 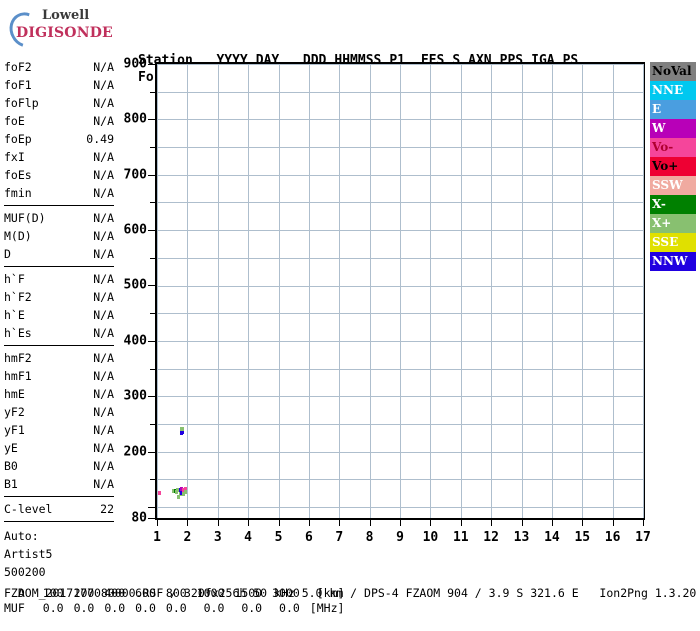 I want to click on param-key: hmF1, so click(x=18, y=376).